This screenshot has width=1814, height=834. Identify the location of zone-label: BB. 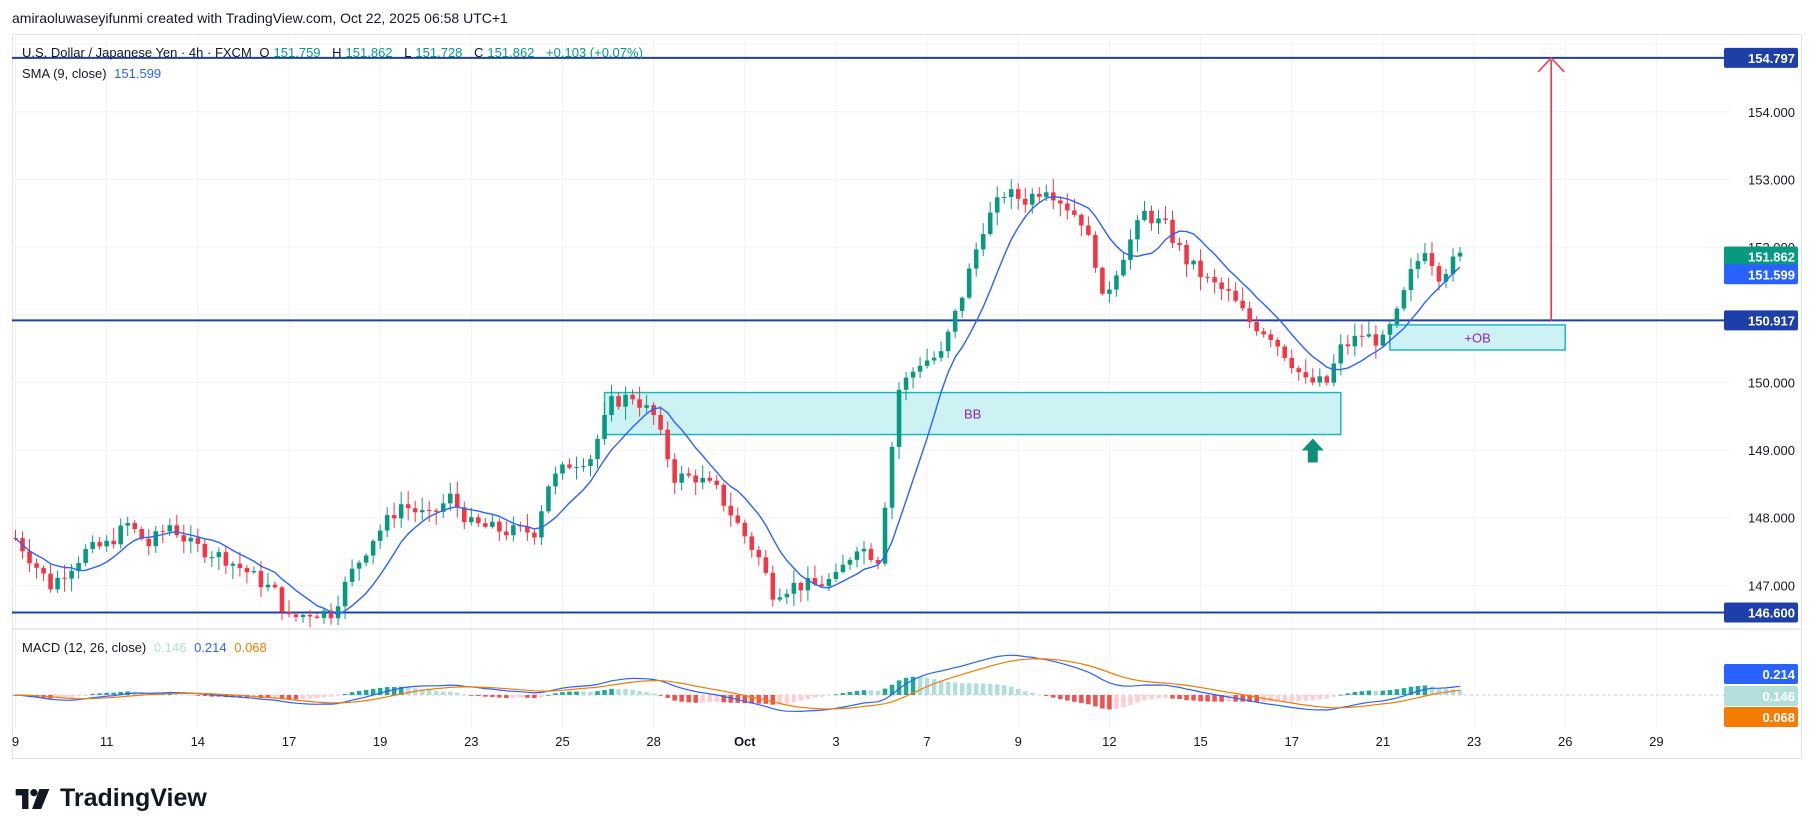
(972, 414).